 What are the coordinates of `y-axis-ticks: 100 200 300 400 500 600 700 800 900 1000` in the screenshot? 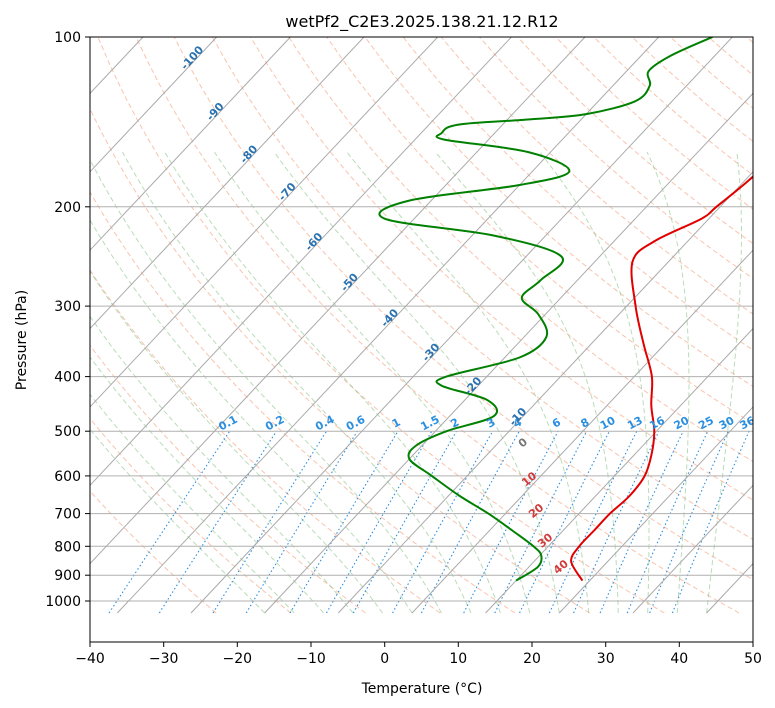 It's located at (67, 320).